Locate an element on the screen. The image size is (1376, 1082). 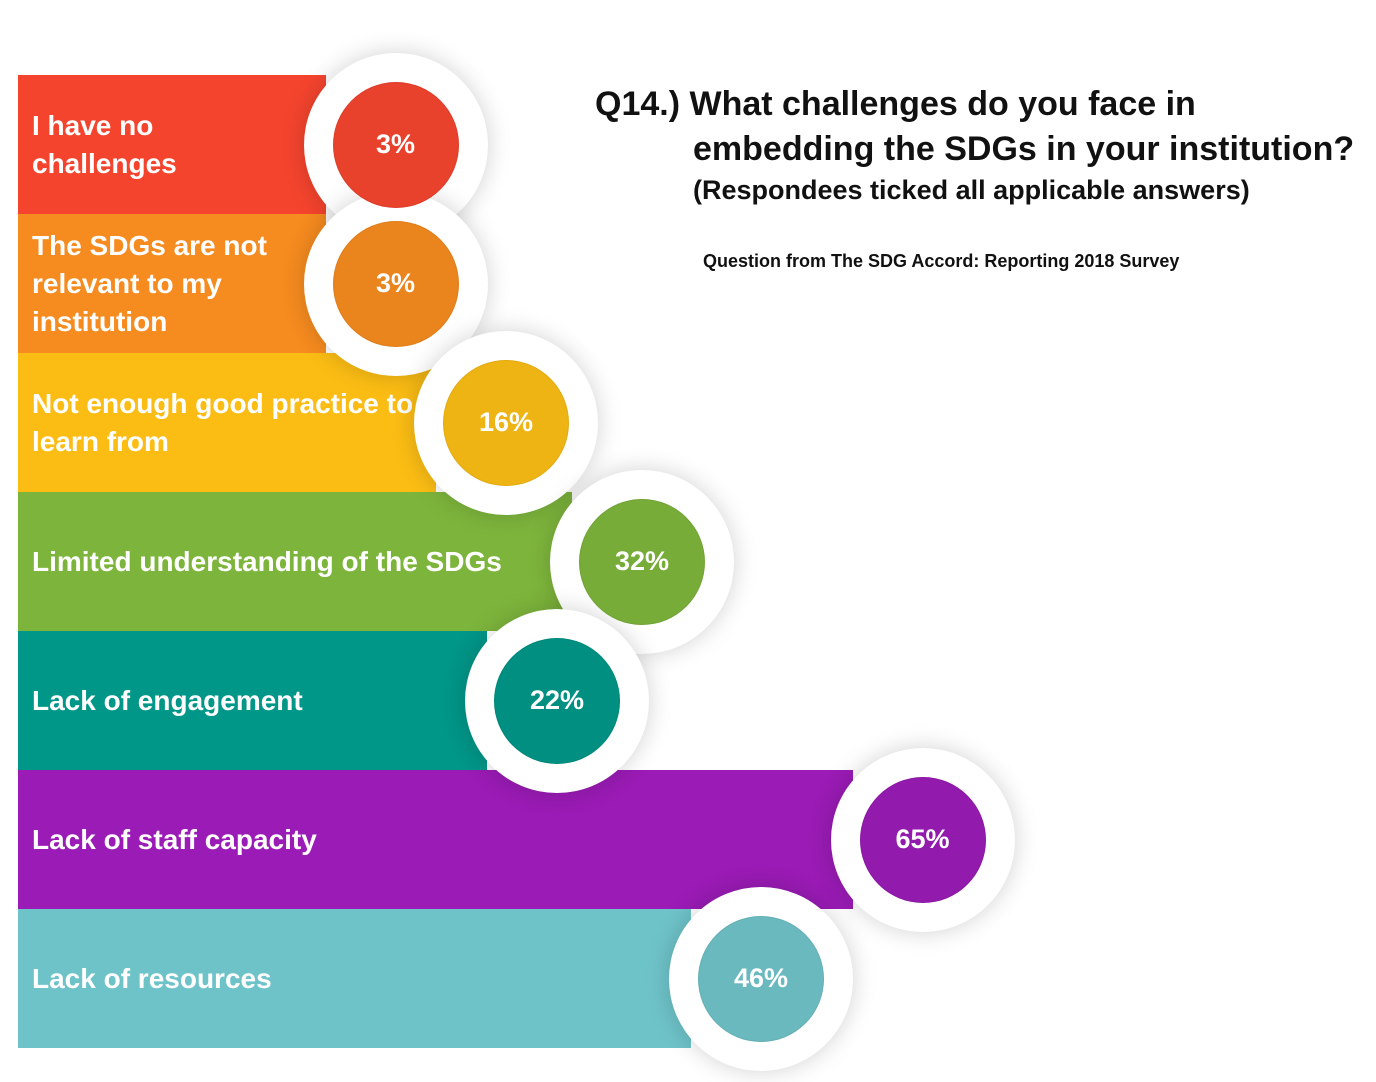
value-label: 32% is located at coordinates (642, 561).